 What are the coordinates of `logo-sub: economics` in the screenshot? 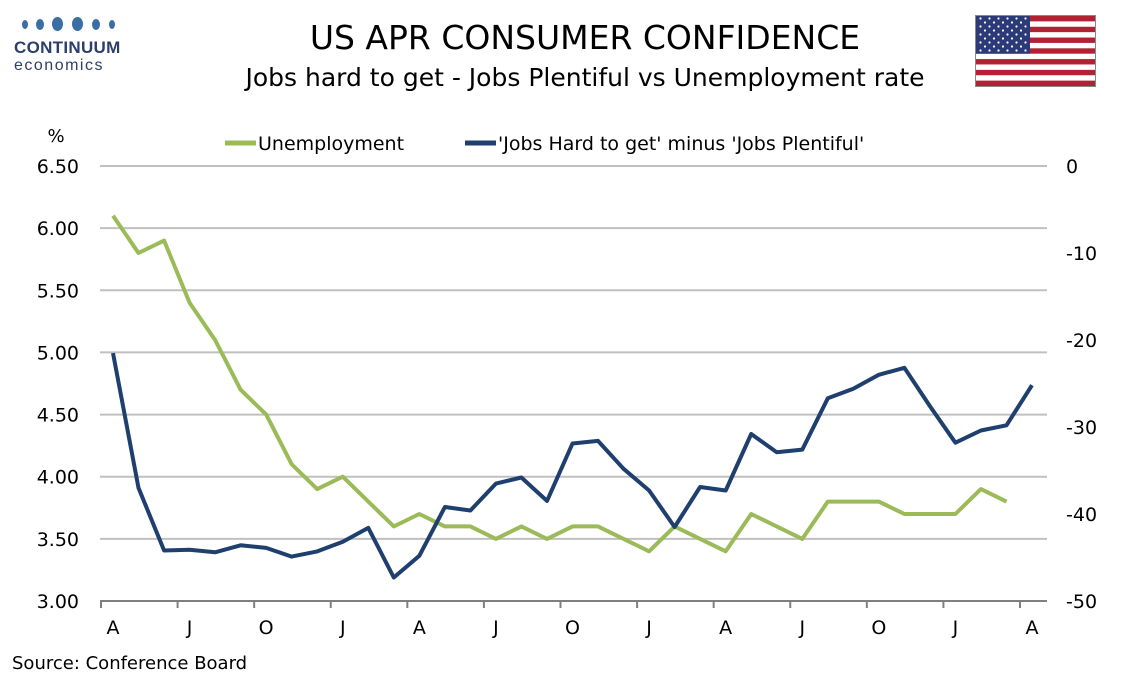 It's located at (59, 65).